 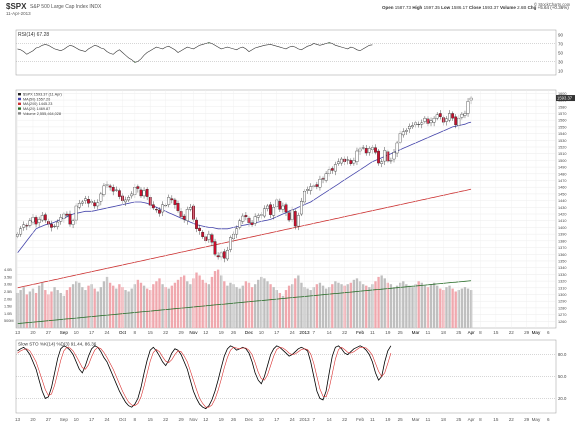 I want to click on legend-entry: MA(50) 1557.26, so click(x=36, y=99).